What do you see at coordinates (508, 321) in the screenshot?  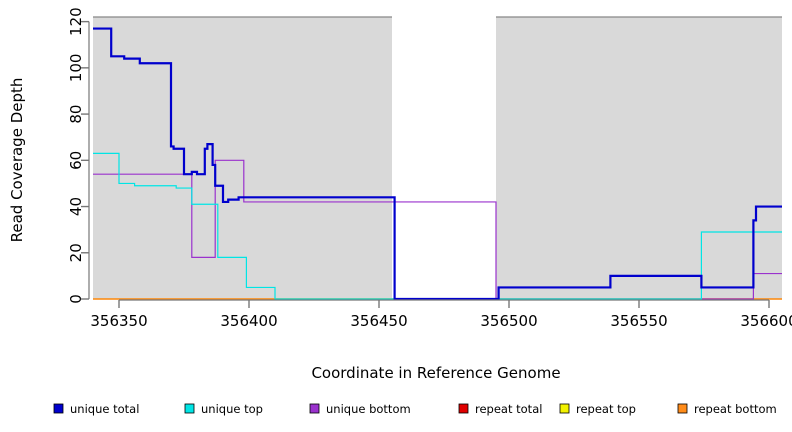 I see `x-tick-label-3: 356500` at bounding box center [508, 321].